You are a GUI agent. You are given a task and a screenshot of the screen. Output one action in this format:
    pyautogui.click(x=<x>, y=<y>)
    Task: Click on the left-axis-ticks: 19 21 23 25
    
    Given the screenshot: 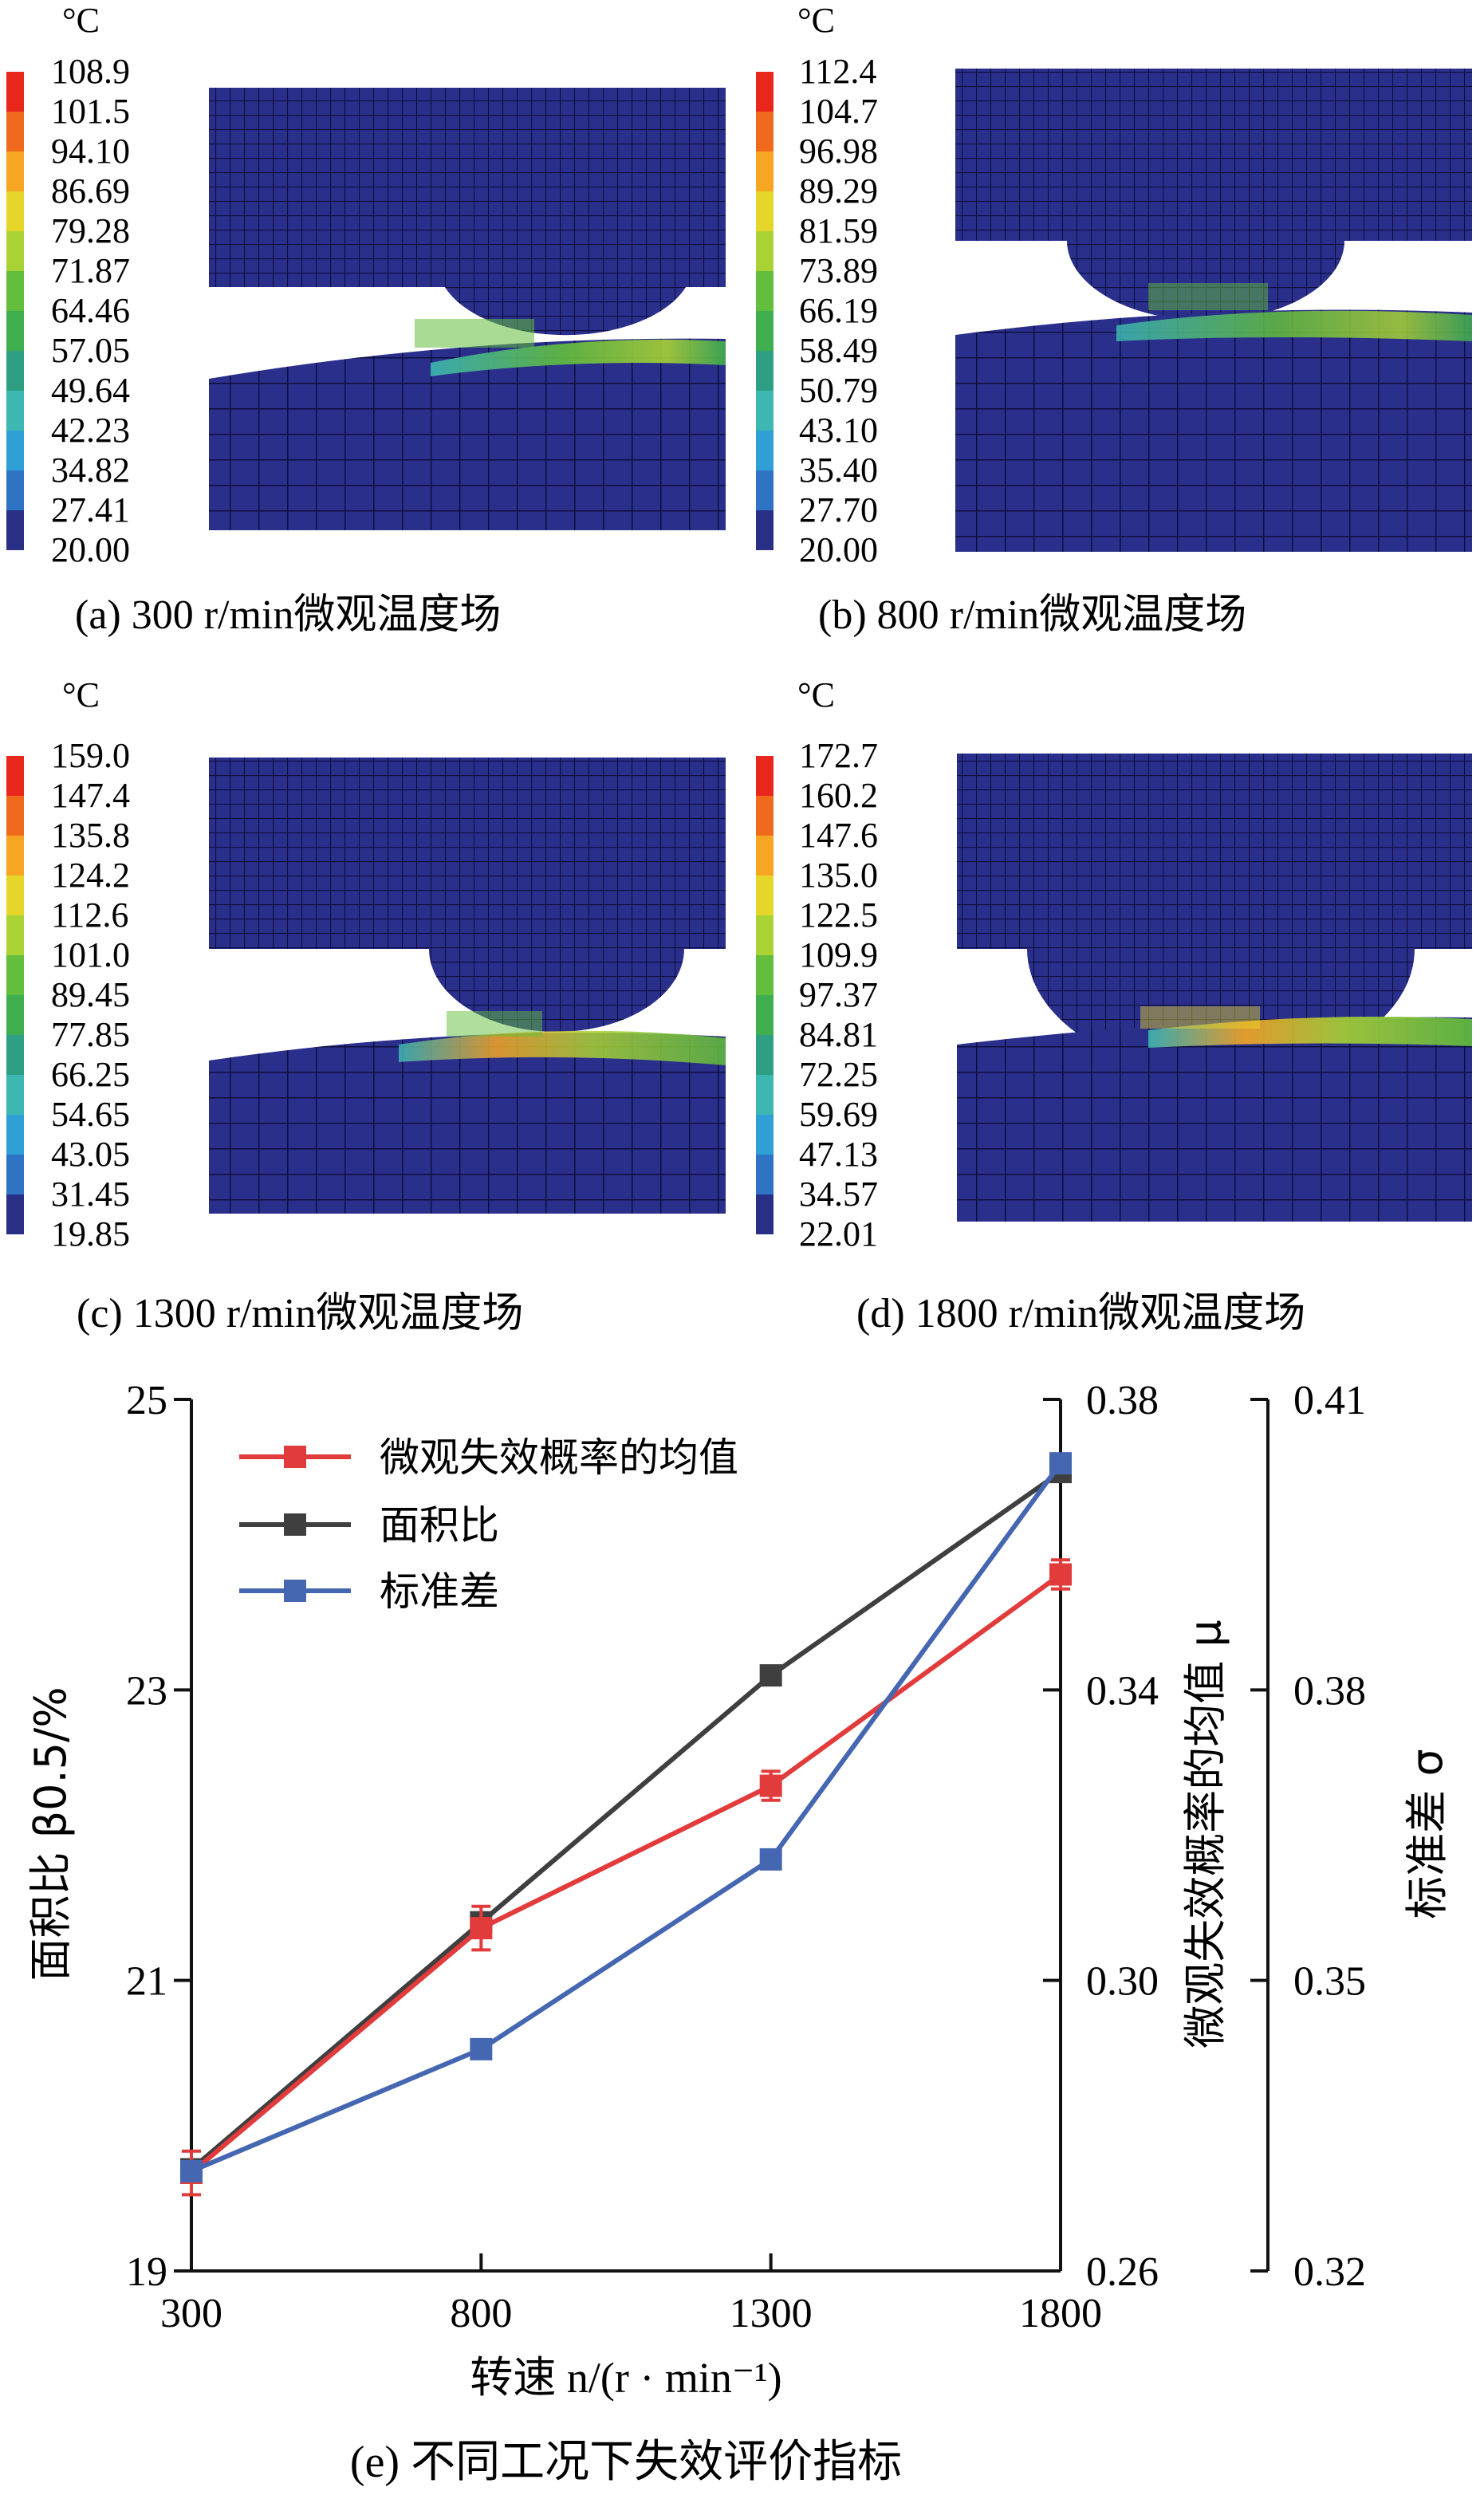 What is the action you would take?
    pyautogui.click(x=158, y=1836)
    